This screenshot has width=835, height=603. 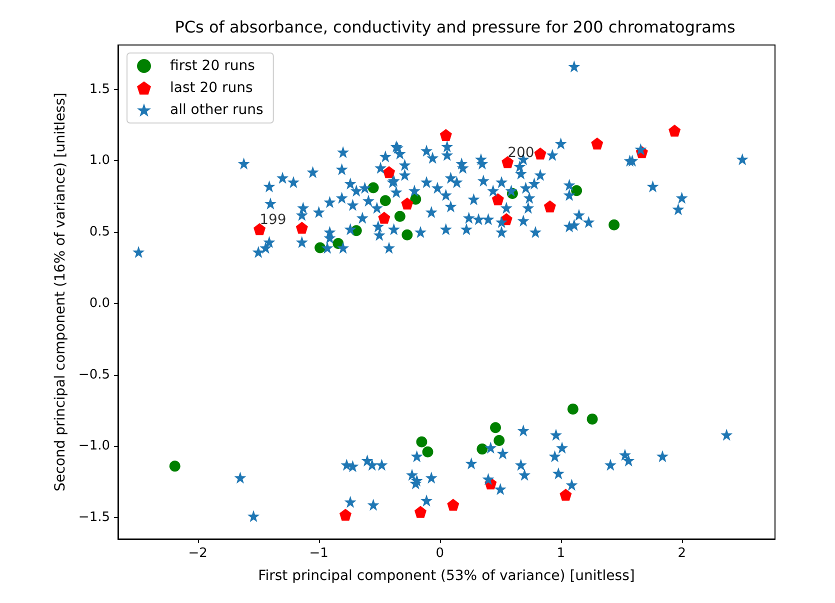 What do you see at coordinates (198, 553) in the screenshot?
I see `x-tick-label: −2` at bounding box center [198, 553].